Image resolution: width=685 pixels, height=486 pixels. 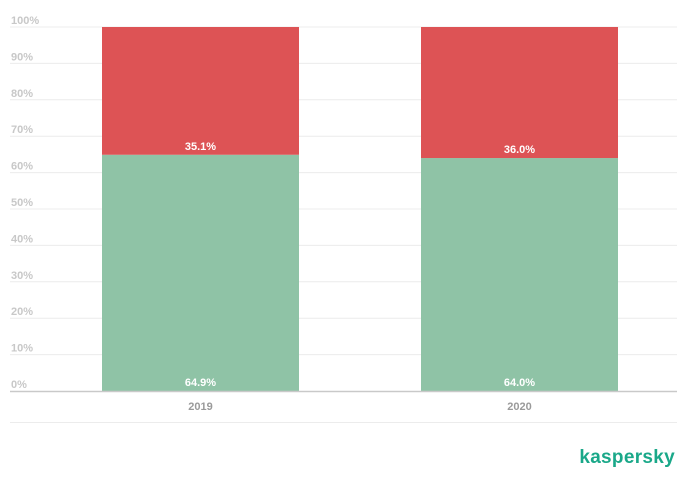 What do you see at coordinates (22, 312) in the screenshot?
I see `y-tick-label: 20%` at bounding box center [22, 312].